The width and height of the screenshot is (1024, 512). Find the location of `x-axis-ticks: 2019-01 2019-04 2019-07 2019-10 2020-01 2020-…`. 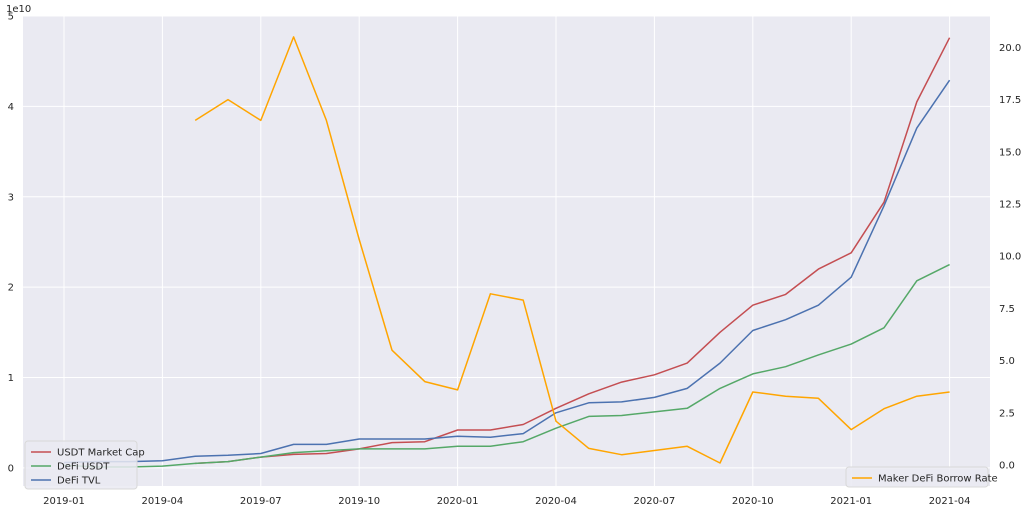

x-axis-ticks: 2019-01 2019-04 2019-07 2019-10 2020-01 2020-… is located at coordinates (506, 501).